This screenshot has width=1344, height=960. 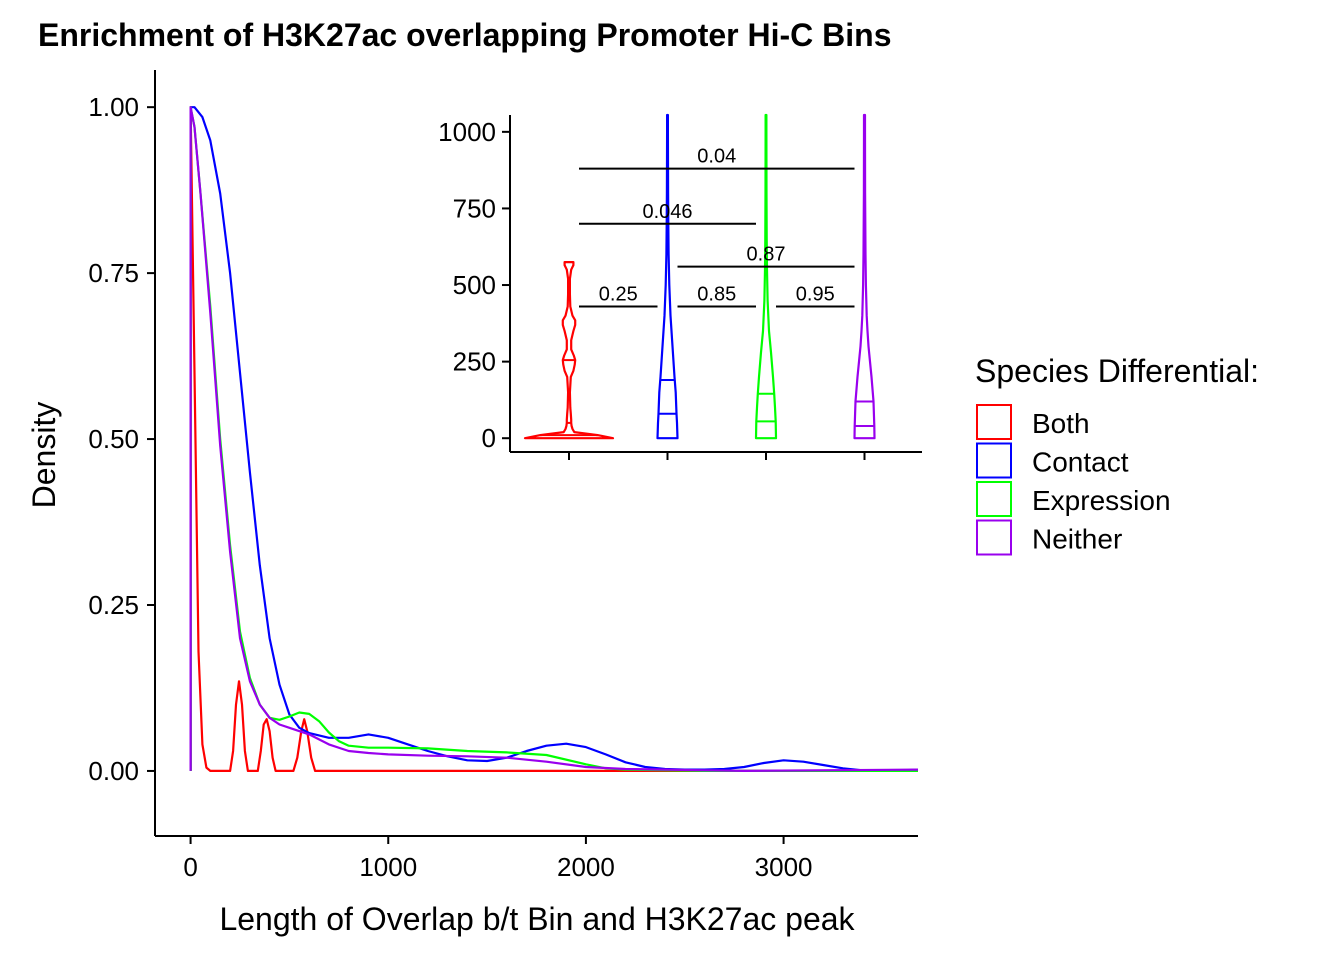 What do you see at coordinates (864, 276) in the screenshot?
I see `violin-neither` at bounding box center [864, 276].